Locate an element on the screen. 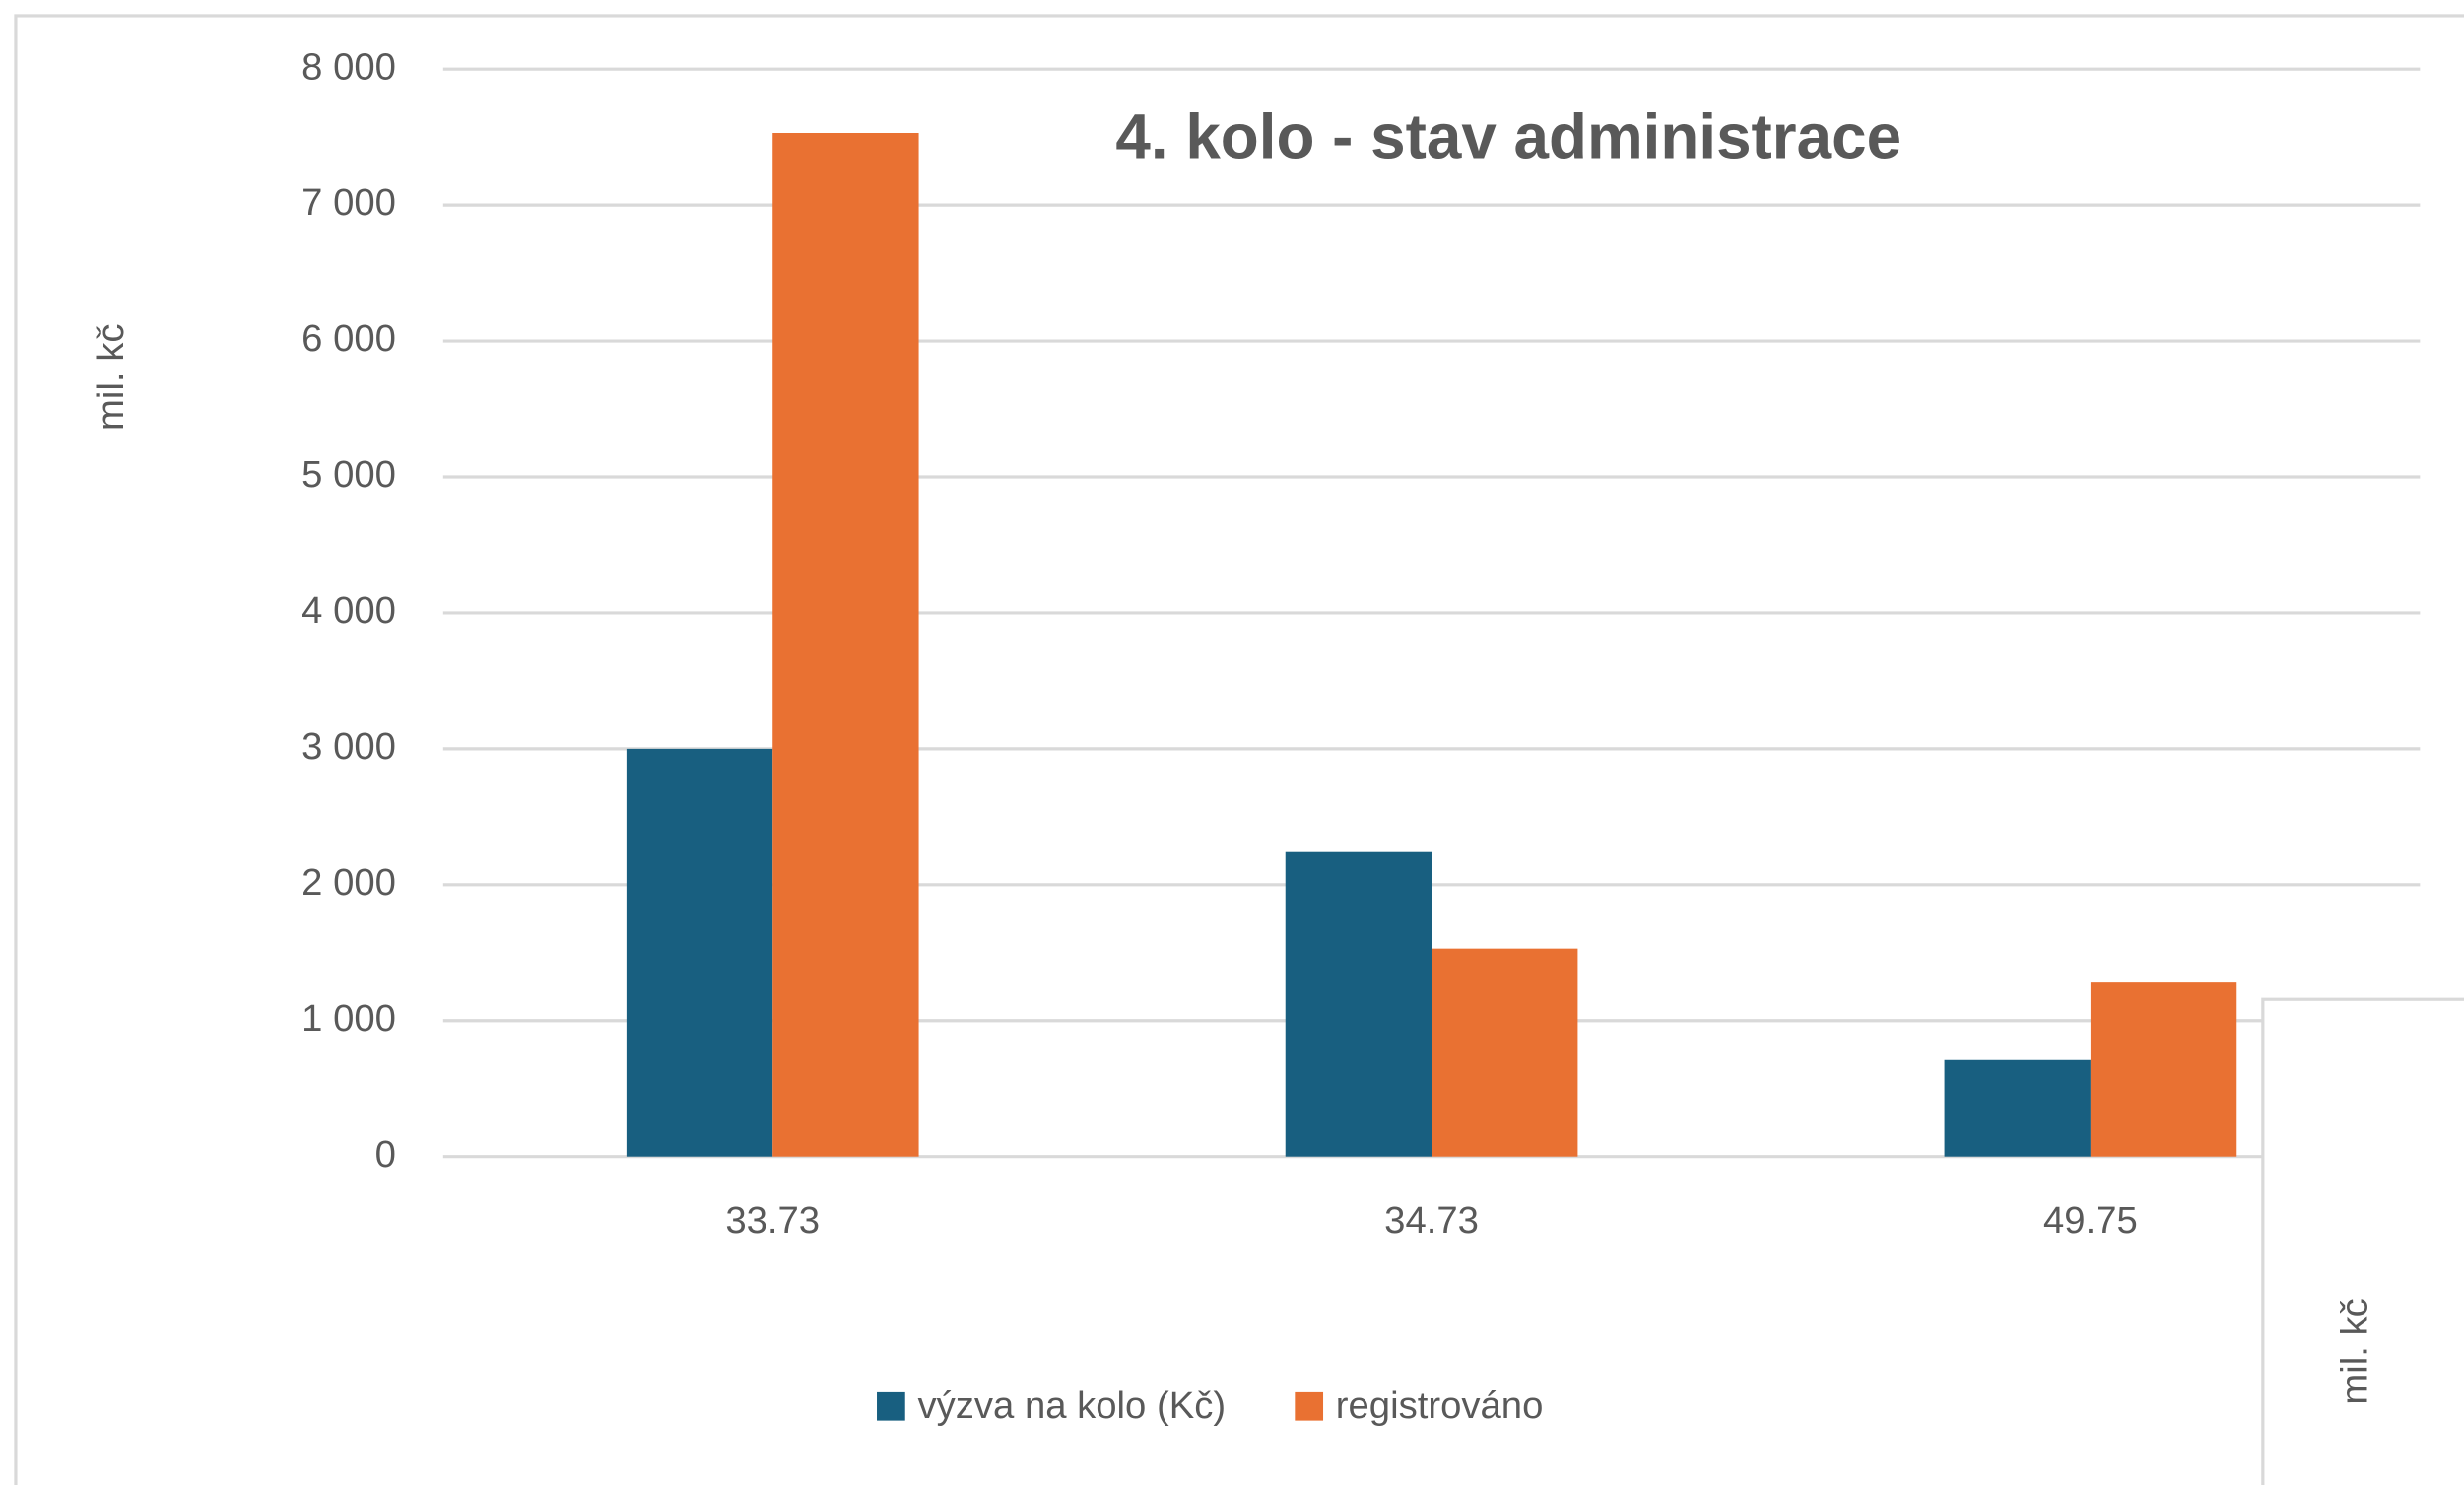  y-tick-label: 4 000 is located at coordinates (349, 610).